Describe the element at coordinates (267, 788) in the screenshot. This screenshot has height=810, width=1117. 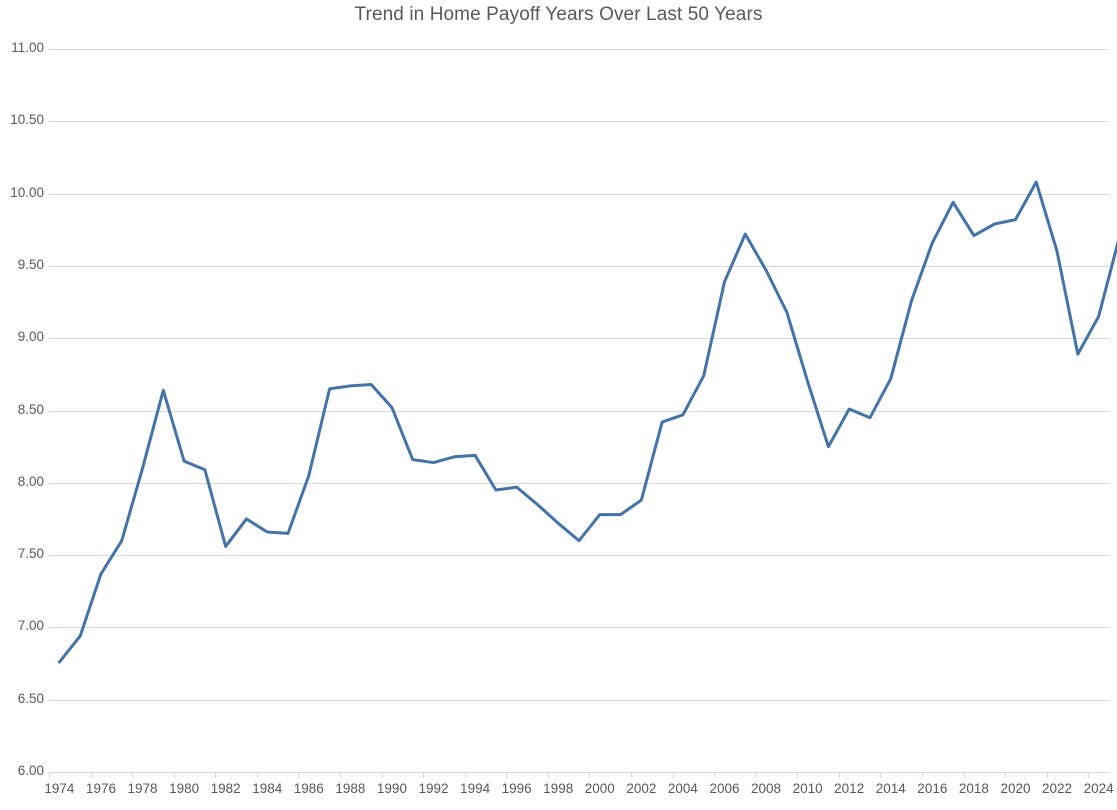
I see `x-axis-tick-label: 1984` at that location.